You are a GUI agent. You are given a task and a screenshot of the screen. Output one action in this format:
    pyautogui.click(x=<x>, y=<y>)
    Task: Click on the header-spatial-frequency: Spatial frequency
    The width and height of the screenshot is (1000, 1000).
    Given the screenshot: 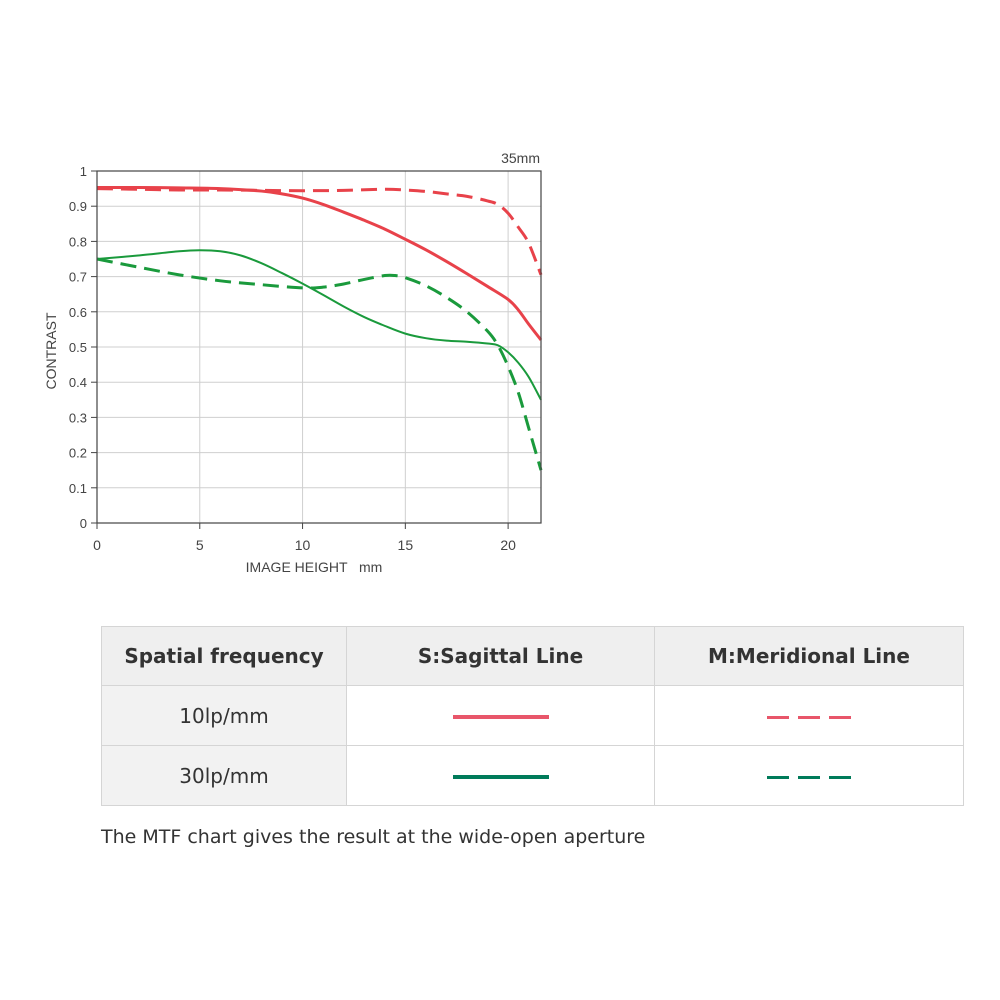 What is the action you would take?
    pyautogui.click(x=224, y=656)
    